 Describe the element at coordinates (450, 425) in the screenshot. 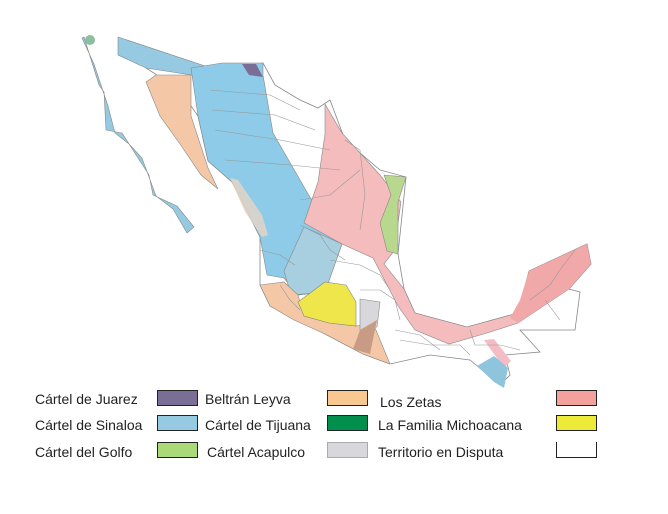

I see `legend-label-familia: La Familia Michoacana` at that location.